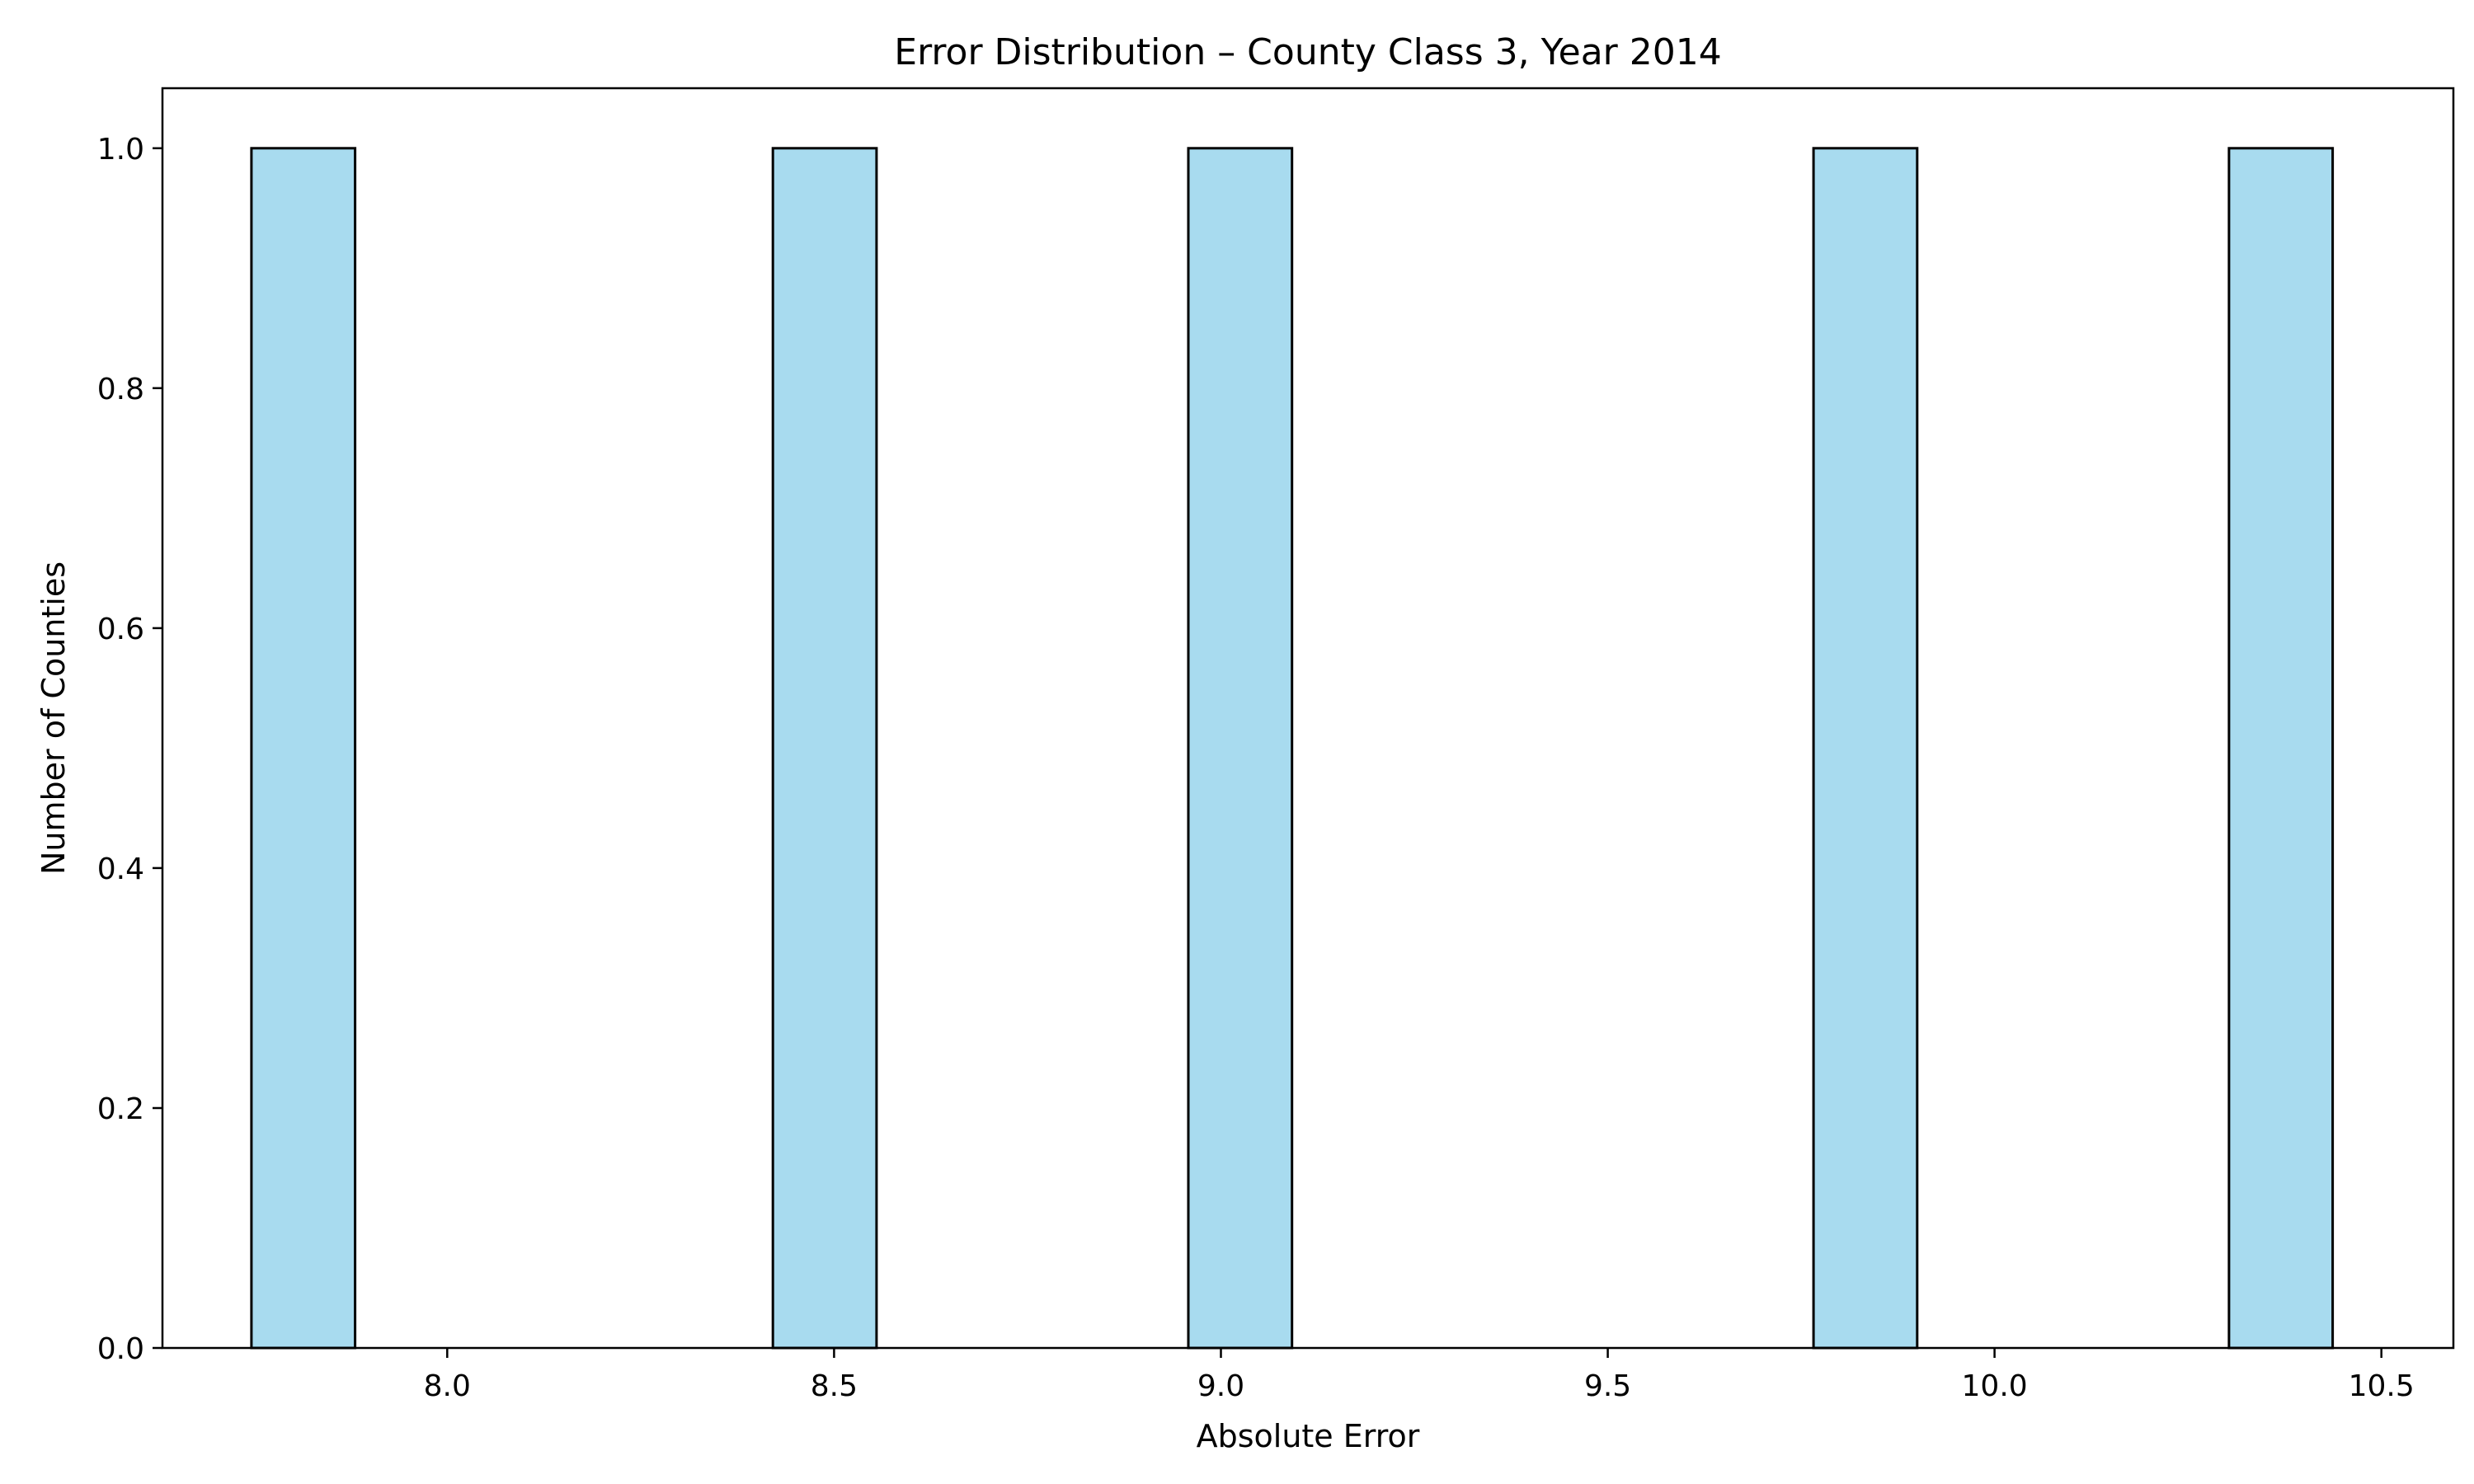 The image size is (2474, 1484). What do you see at coordinates (120, 389) in the screenshot?
I see `y-tick-label-5: 0.8` at bounding box center [120, 389].